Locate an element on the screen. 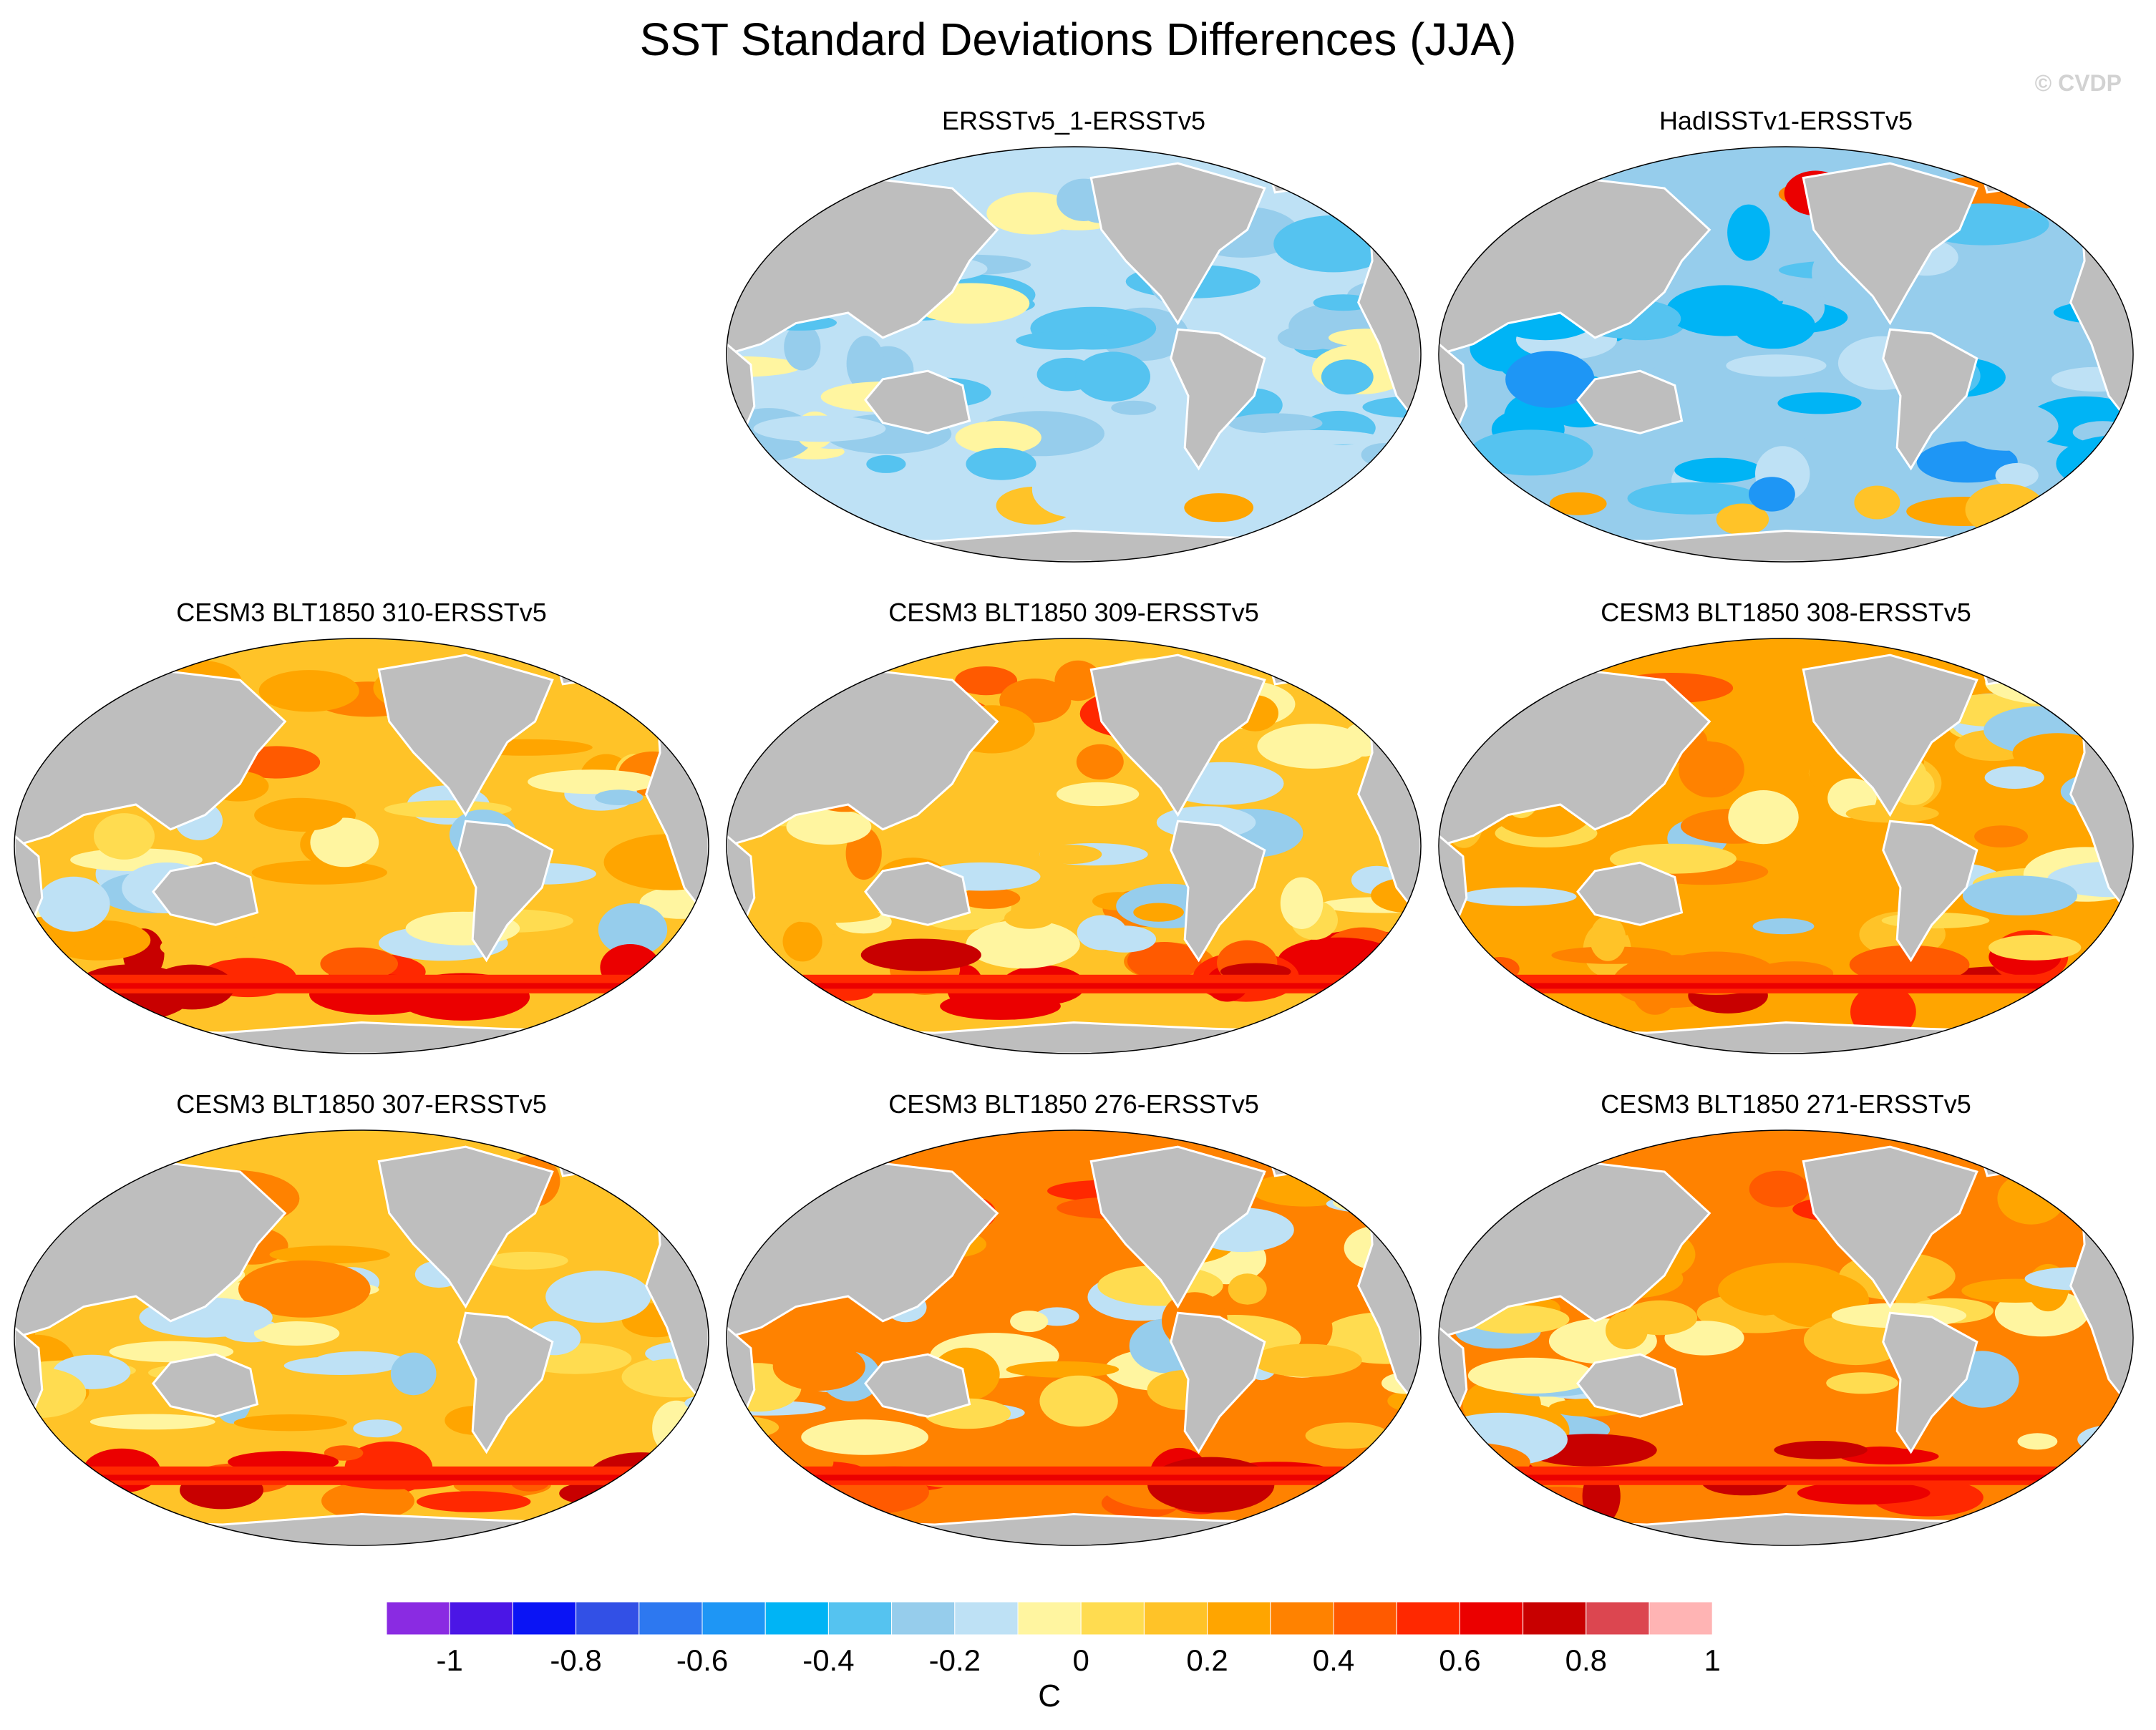 This screenshot has height=1730, width=2156. colorbar-tick-label: 0 is located at coordinates (1081, 1660).